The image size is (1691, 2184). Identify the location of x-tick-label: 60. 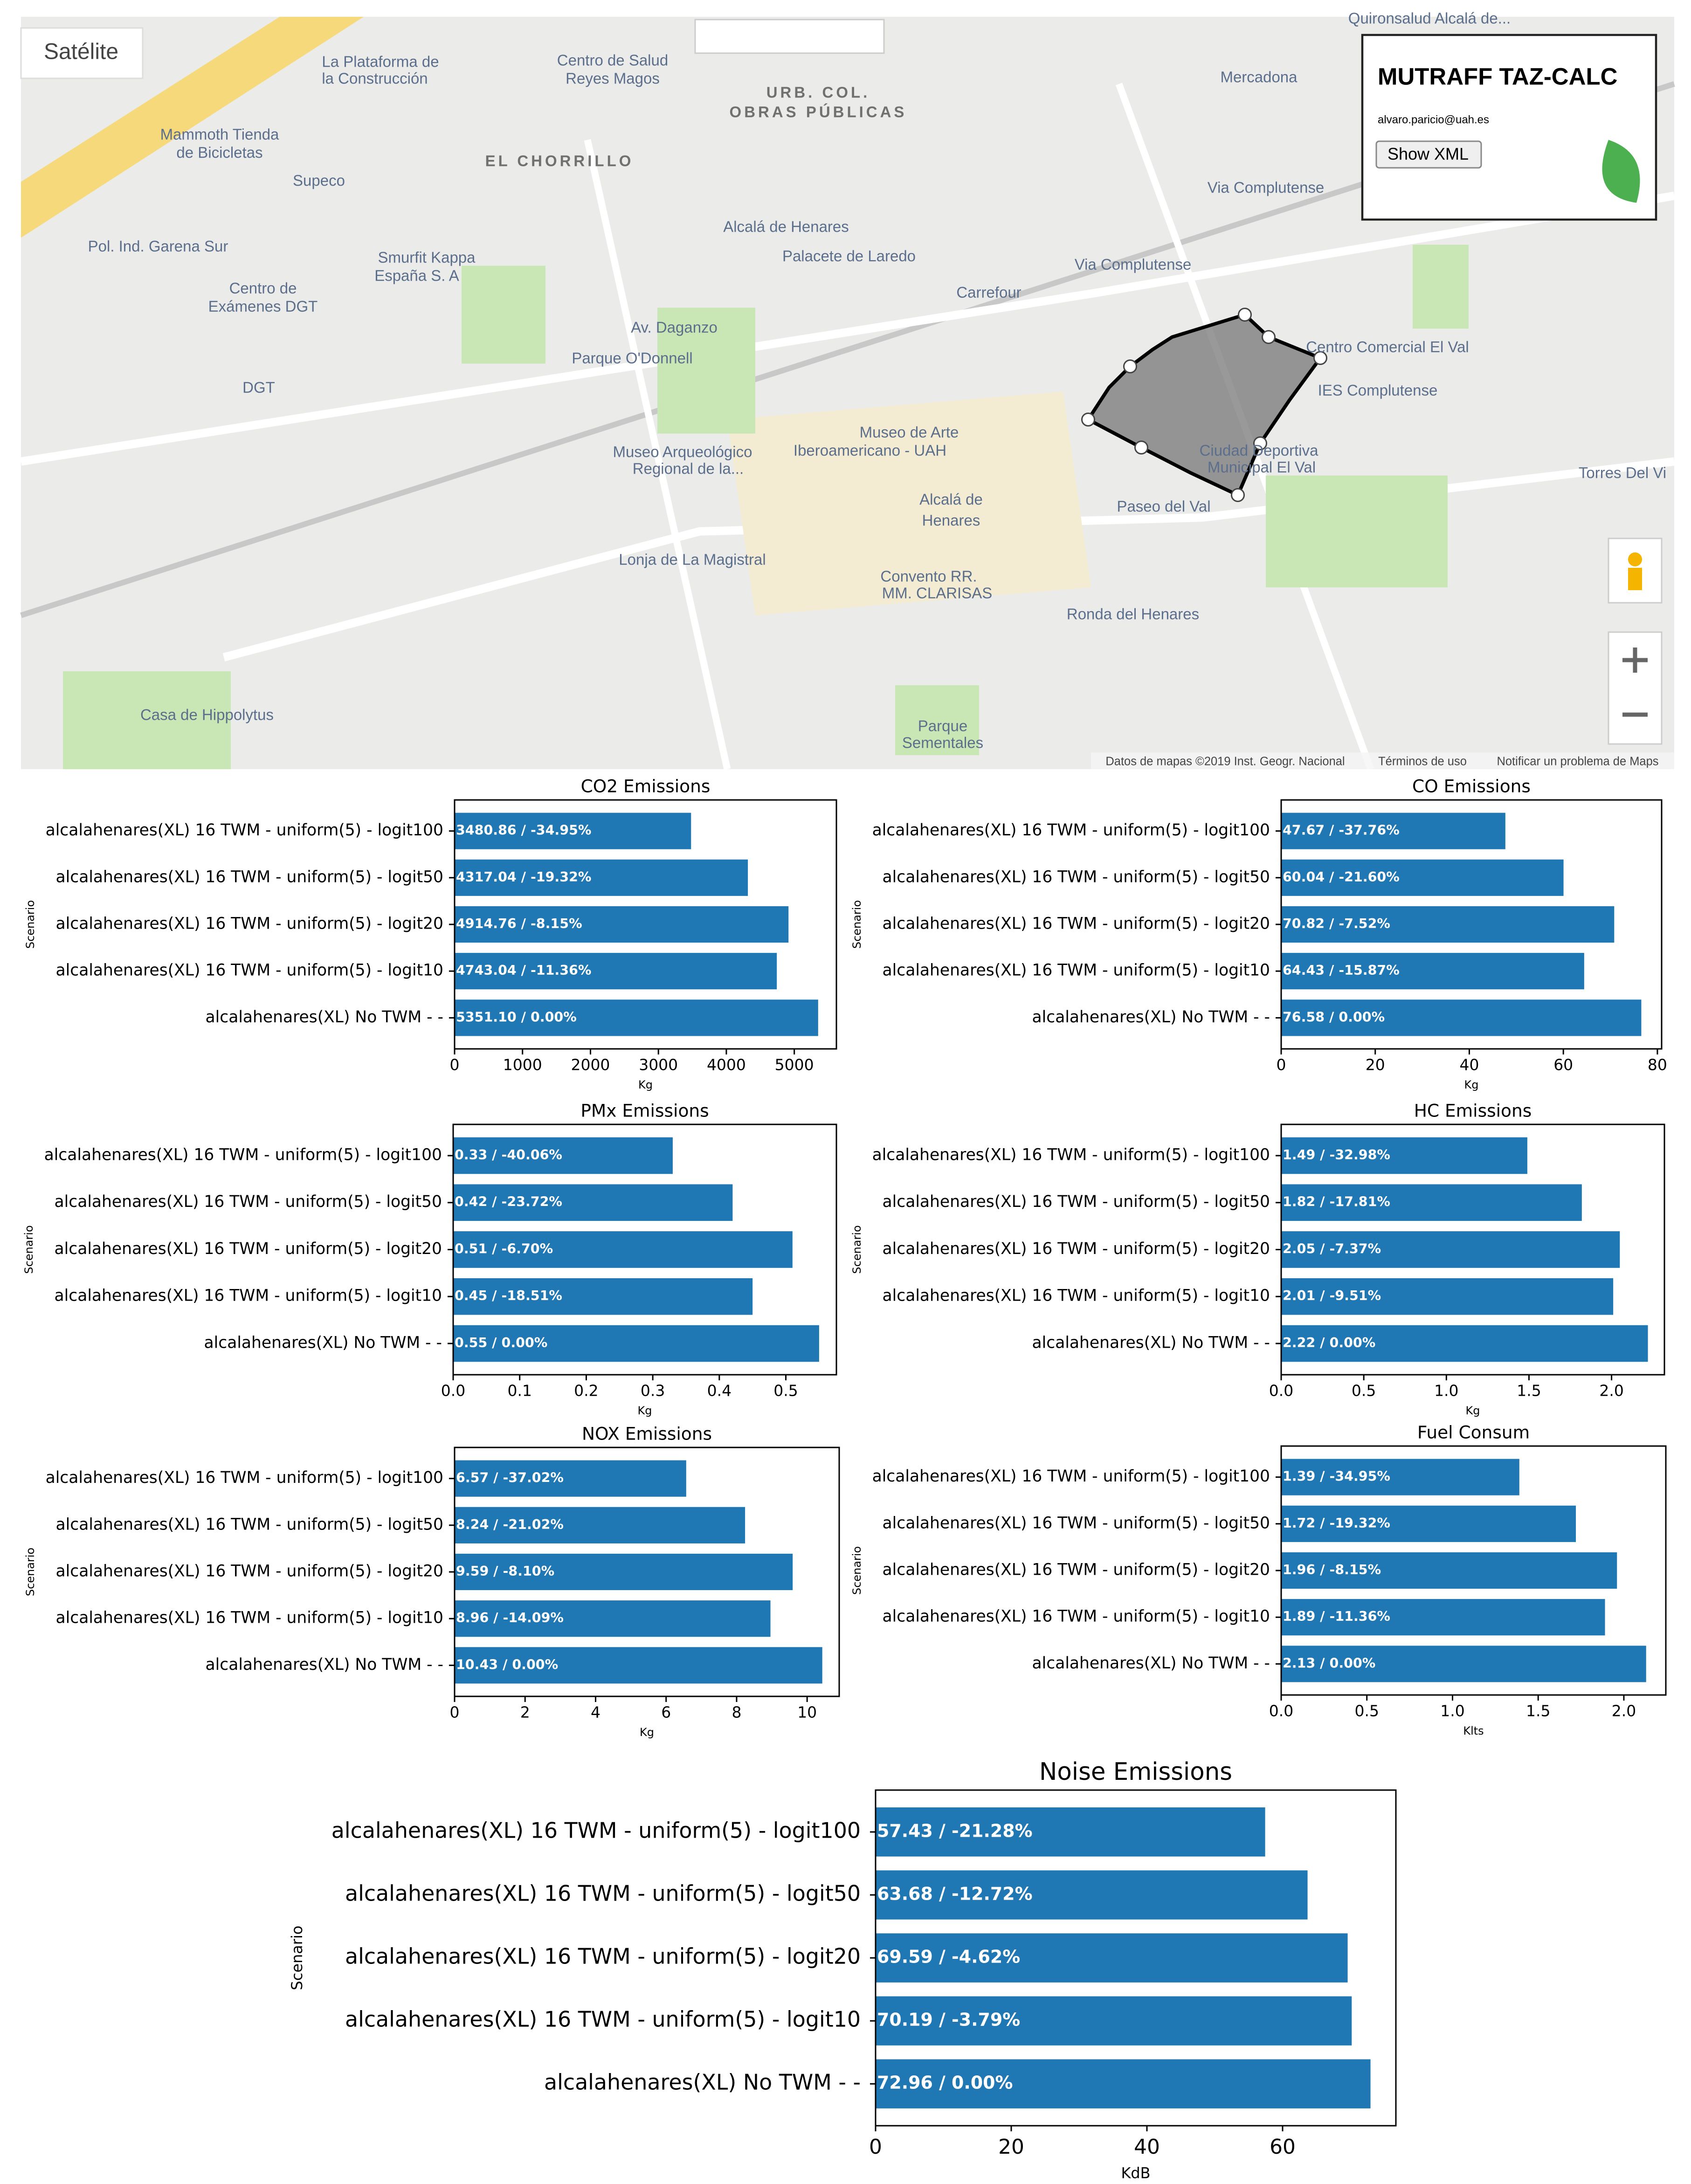
(1563, 1064).